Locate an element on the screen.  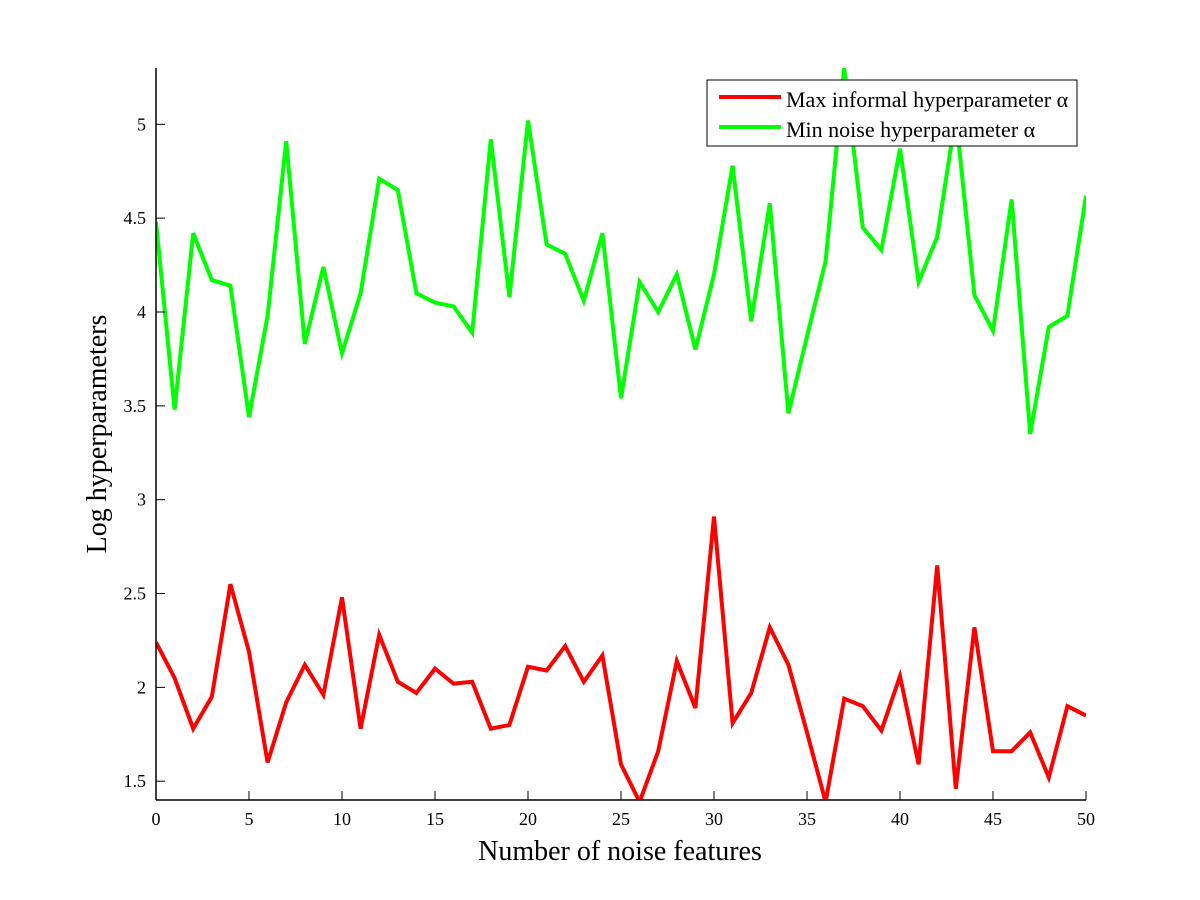
x-tick-label: 30 is located at coordinates (714, 819).